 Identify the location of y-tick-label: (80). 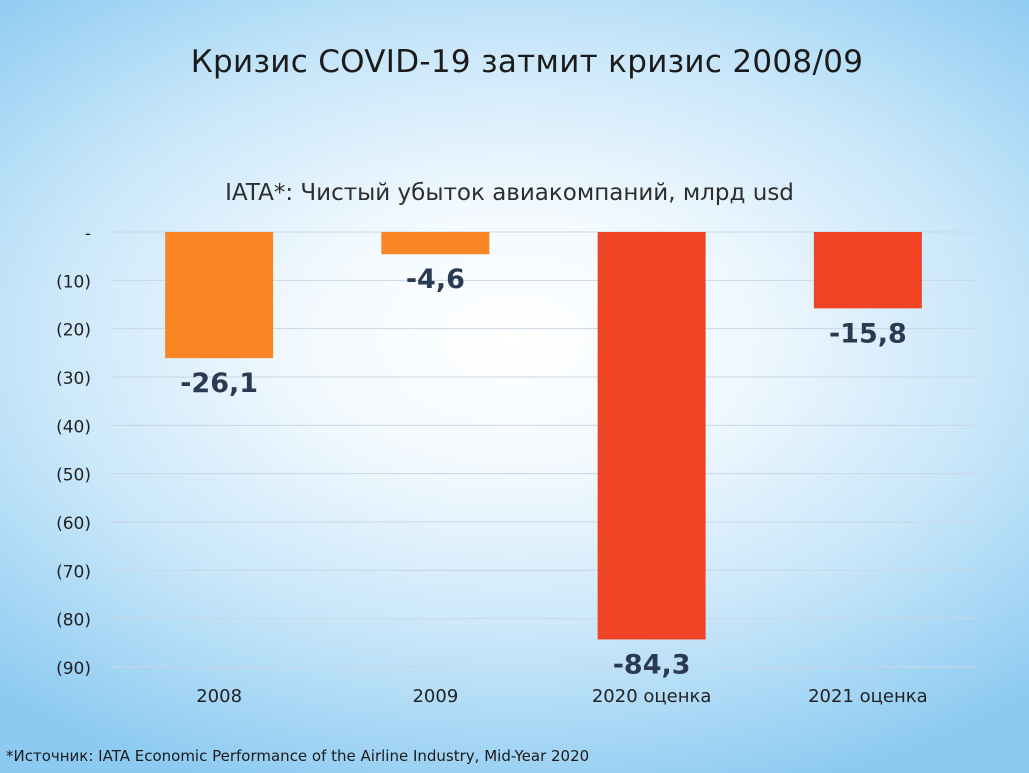
(73, 621).